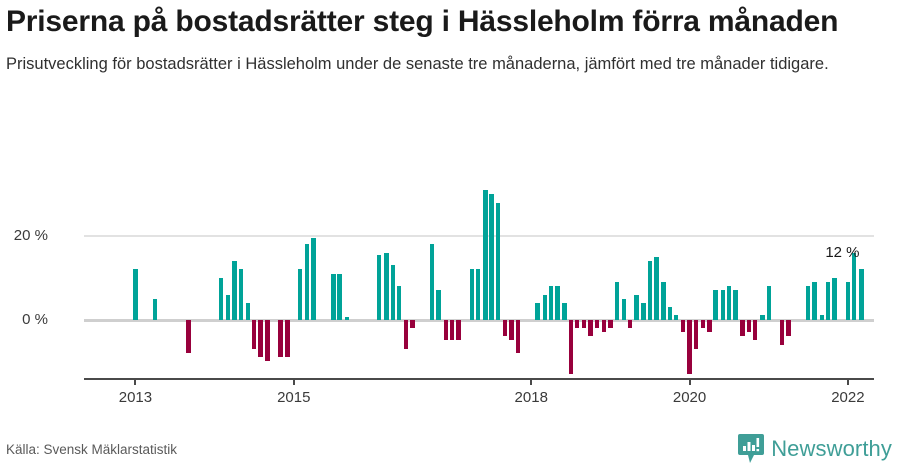 Image resolution: width=900 pixels, height=474 pixels. Describe the element at coordinates (92, 449) in the screenshot. I see `source-note: Källa: Svensk Mäklarstatistik` at that location.